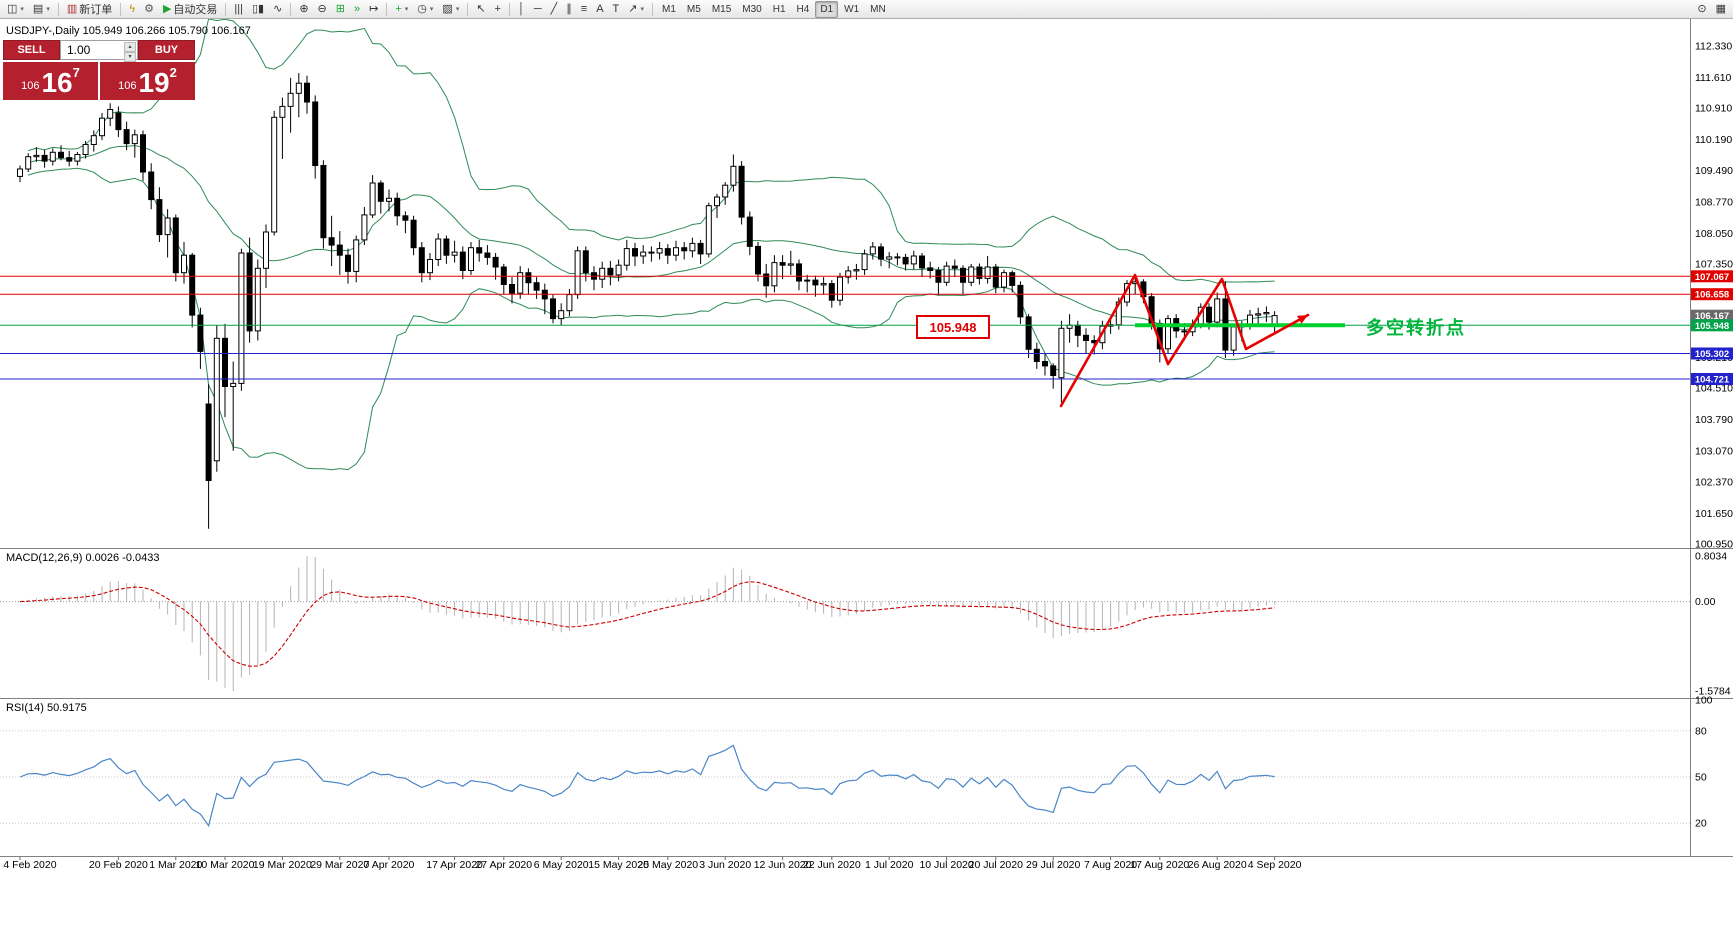 The image size is (1733, 940). What do you see at coordinates (1701, 778) in the screenshot?
I see `svg-text: 50` at bounding box center [1701, 778].